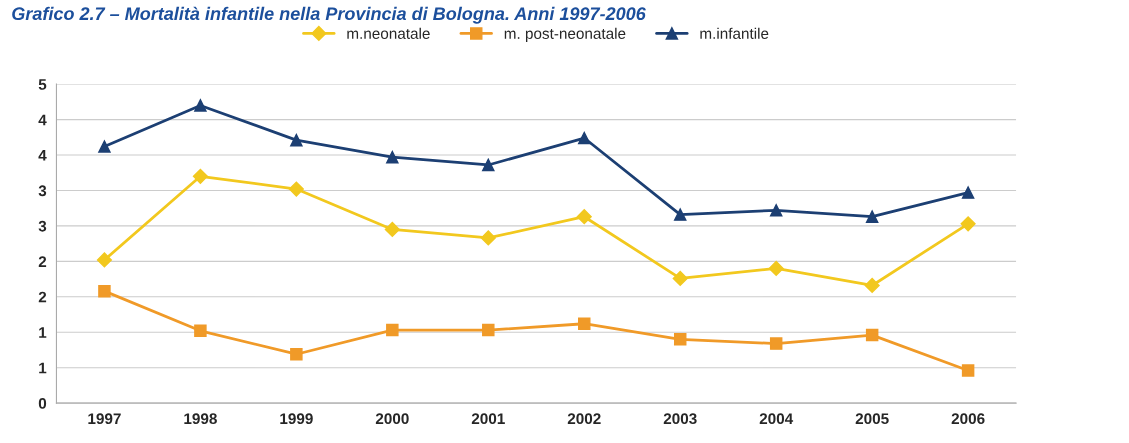  I want to click on x-tick-label: 2005, so click(872, 419).